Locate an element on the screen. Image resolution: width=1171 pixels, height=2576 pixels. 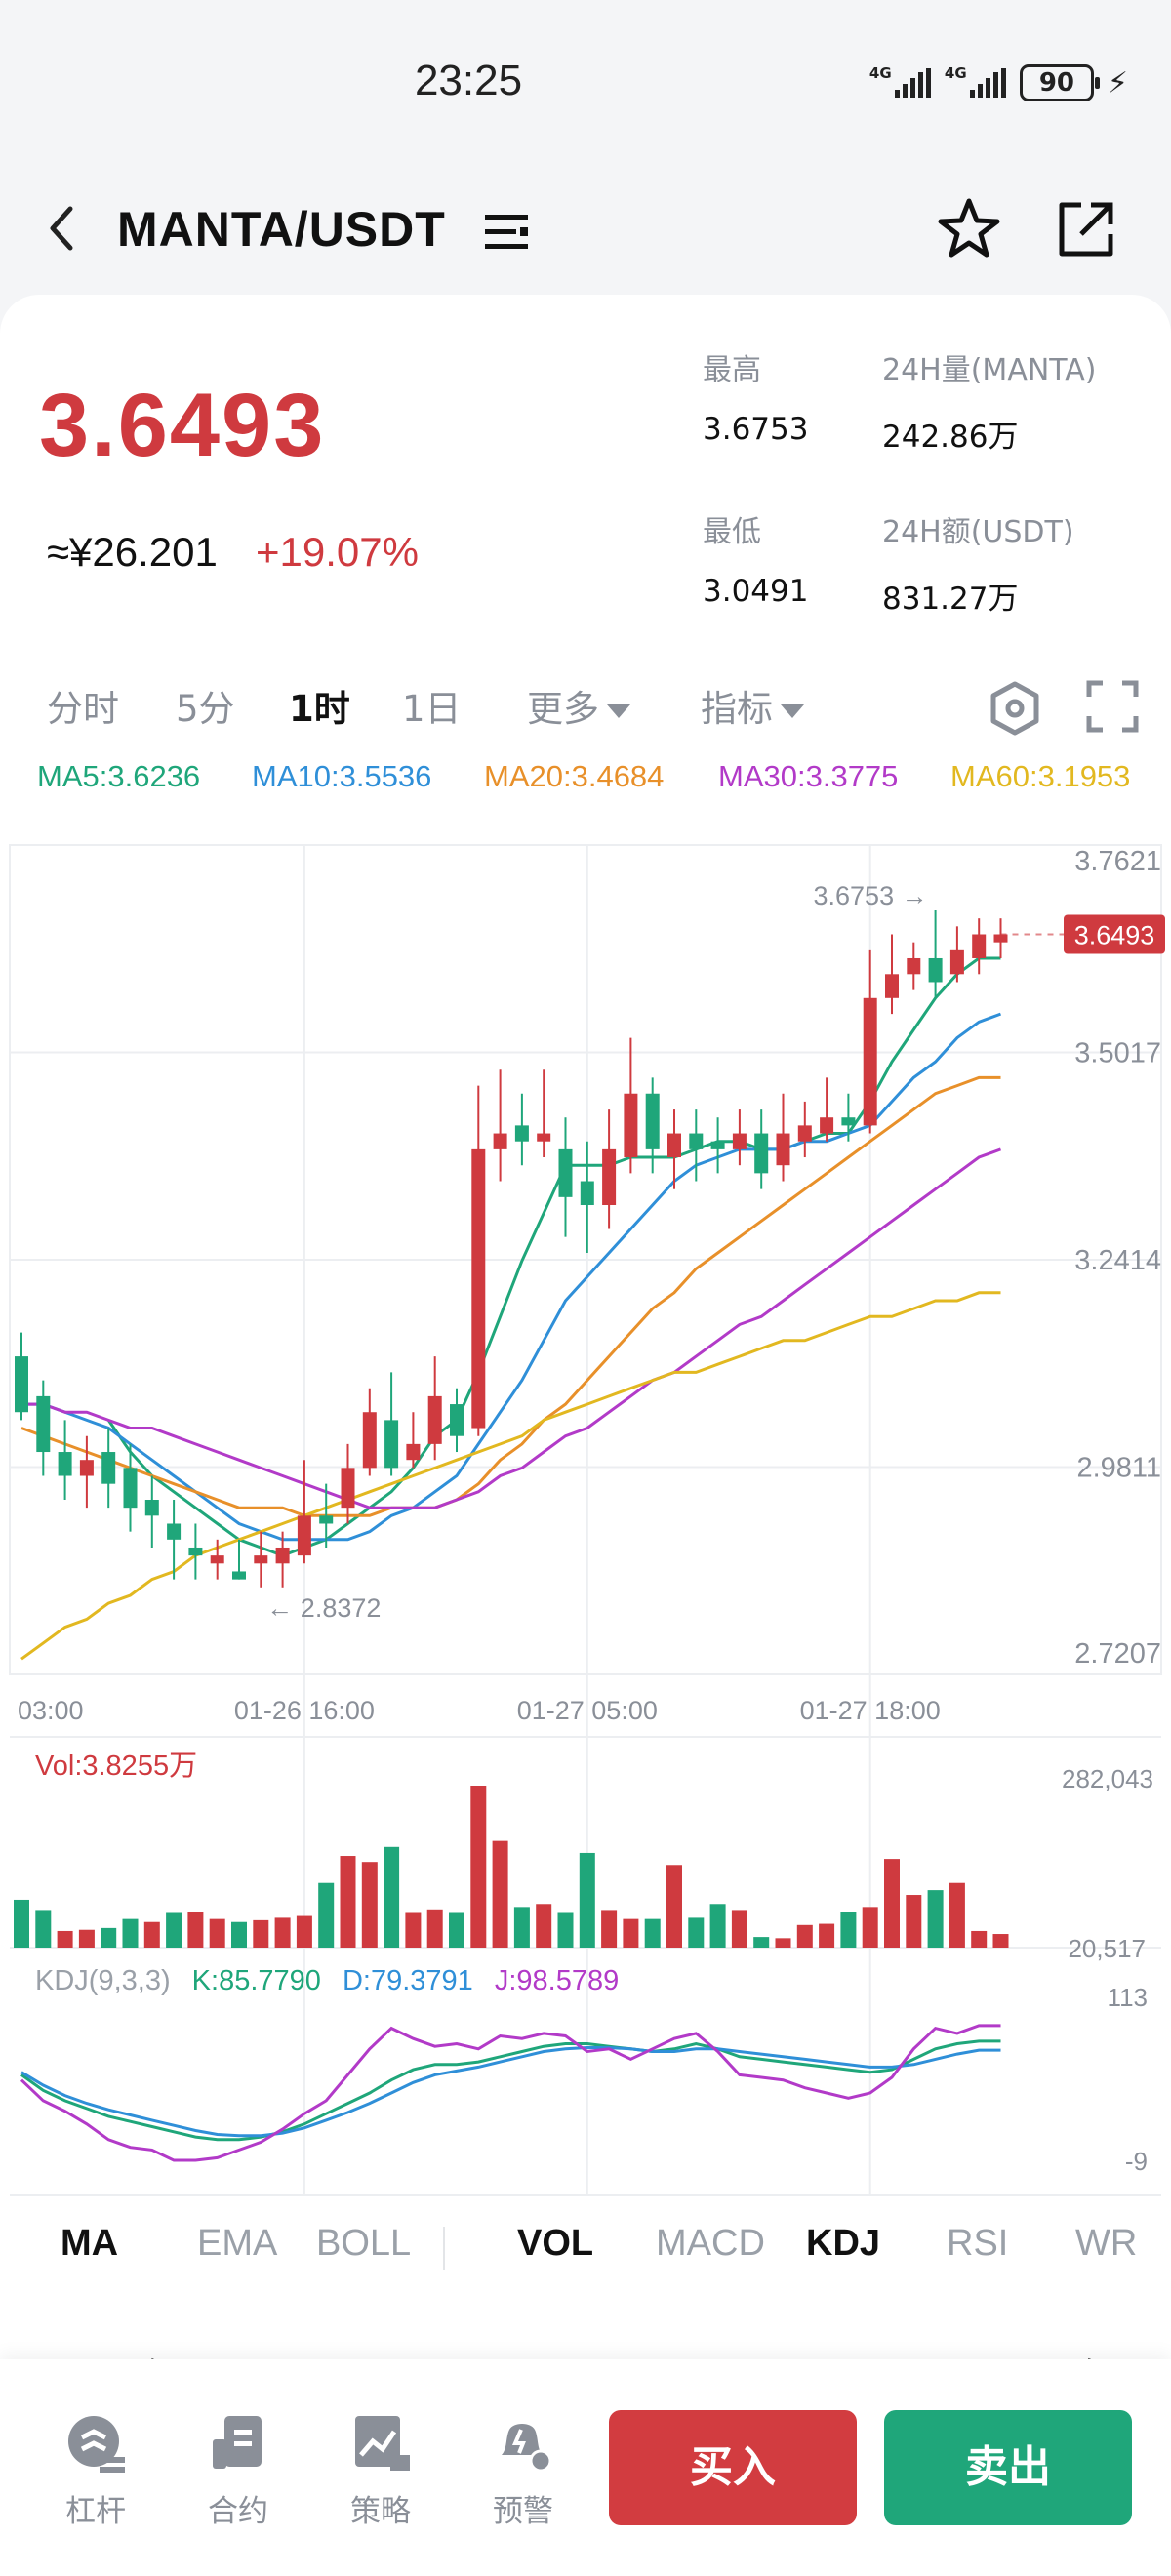
tab-indicators: 指标 is located at coordinates (752, 705).